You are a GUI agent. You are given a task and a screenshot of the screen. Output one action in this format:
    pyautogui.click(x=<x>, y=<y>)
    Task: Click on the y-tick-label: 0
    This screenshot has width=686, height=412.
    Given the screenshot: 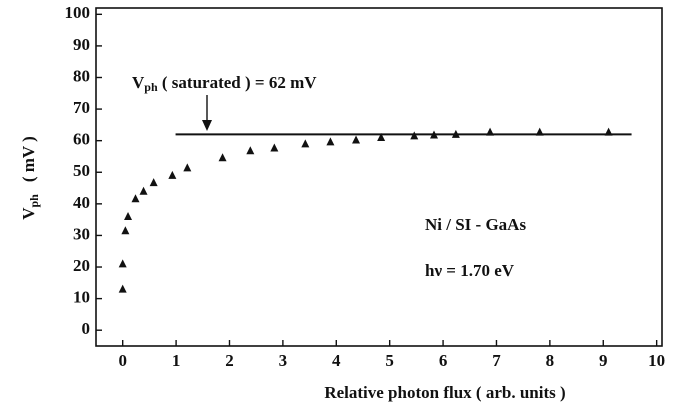 What is the action you would take?
    pyautogui.click(x=86, y=328)
    